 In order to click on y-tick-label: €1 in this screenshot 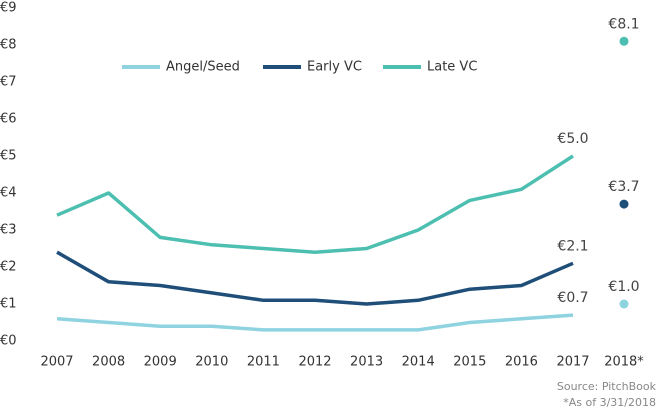, I will do `click(8, 304)`.